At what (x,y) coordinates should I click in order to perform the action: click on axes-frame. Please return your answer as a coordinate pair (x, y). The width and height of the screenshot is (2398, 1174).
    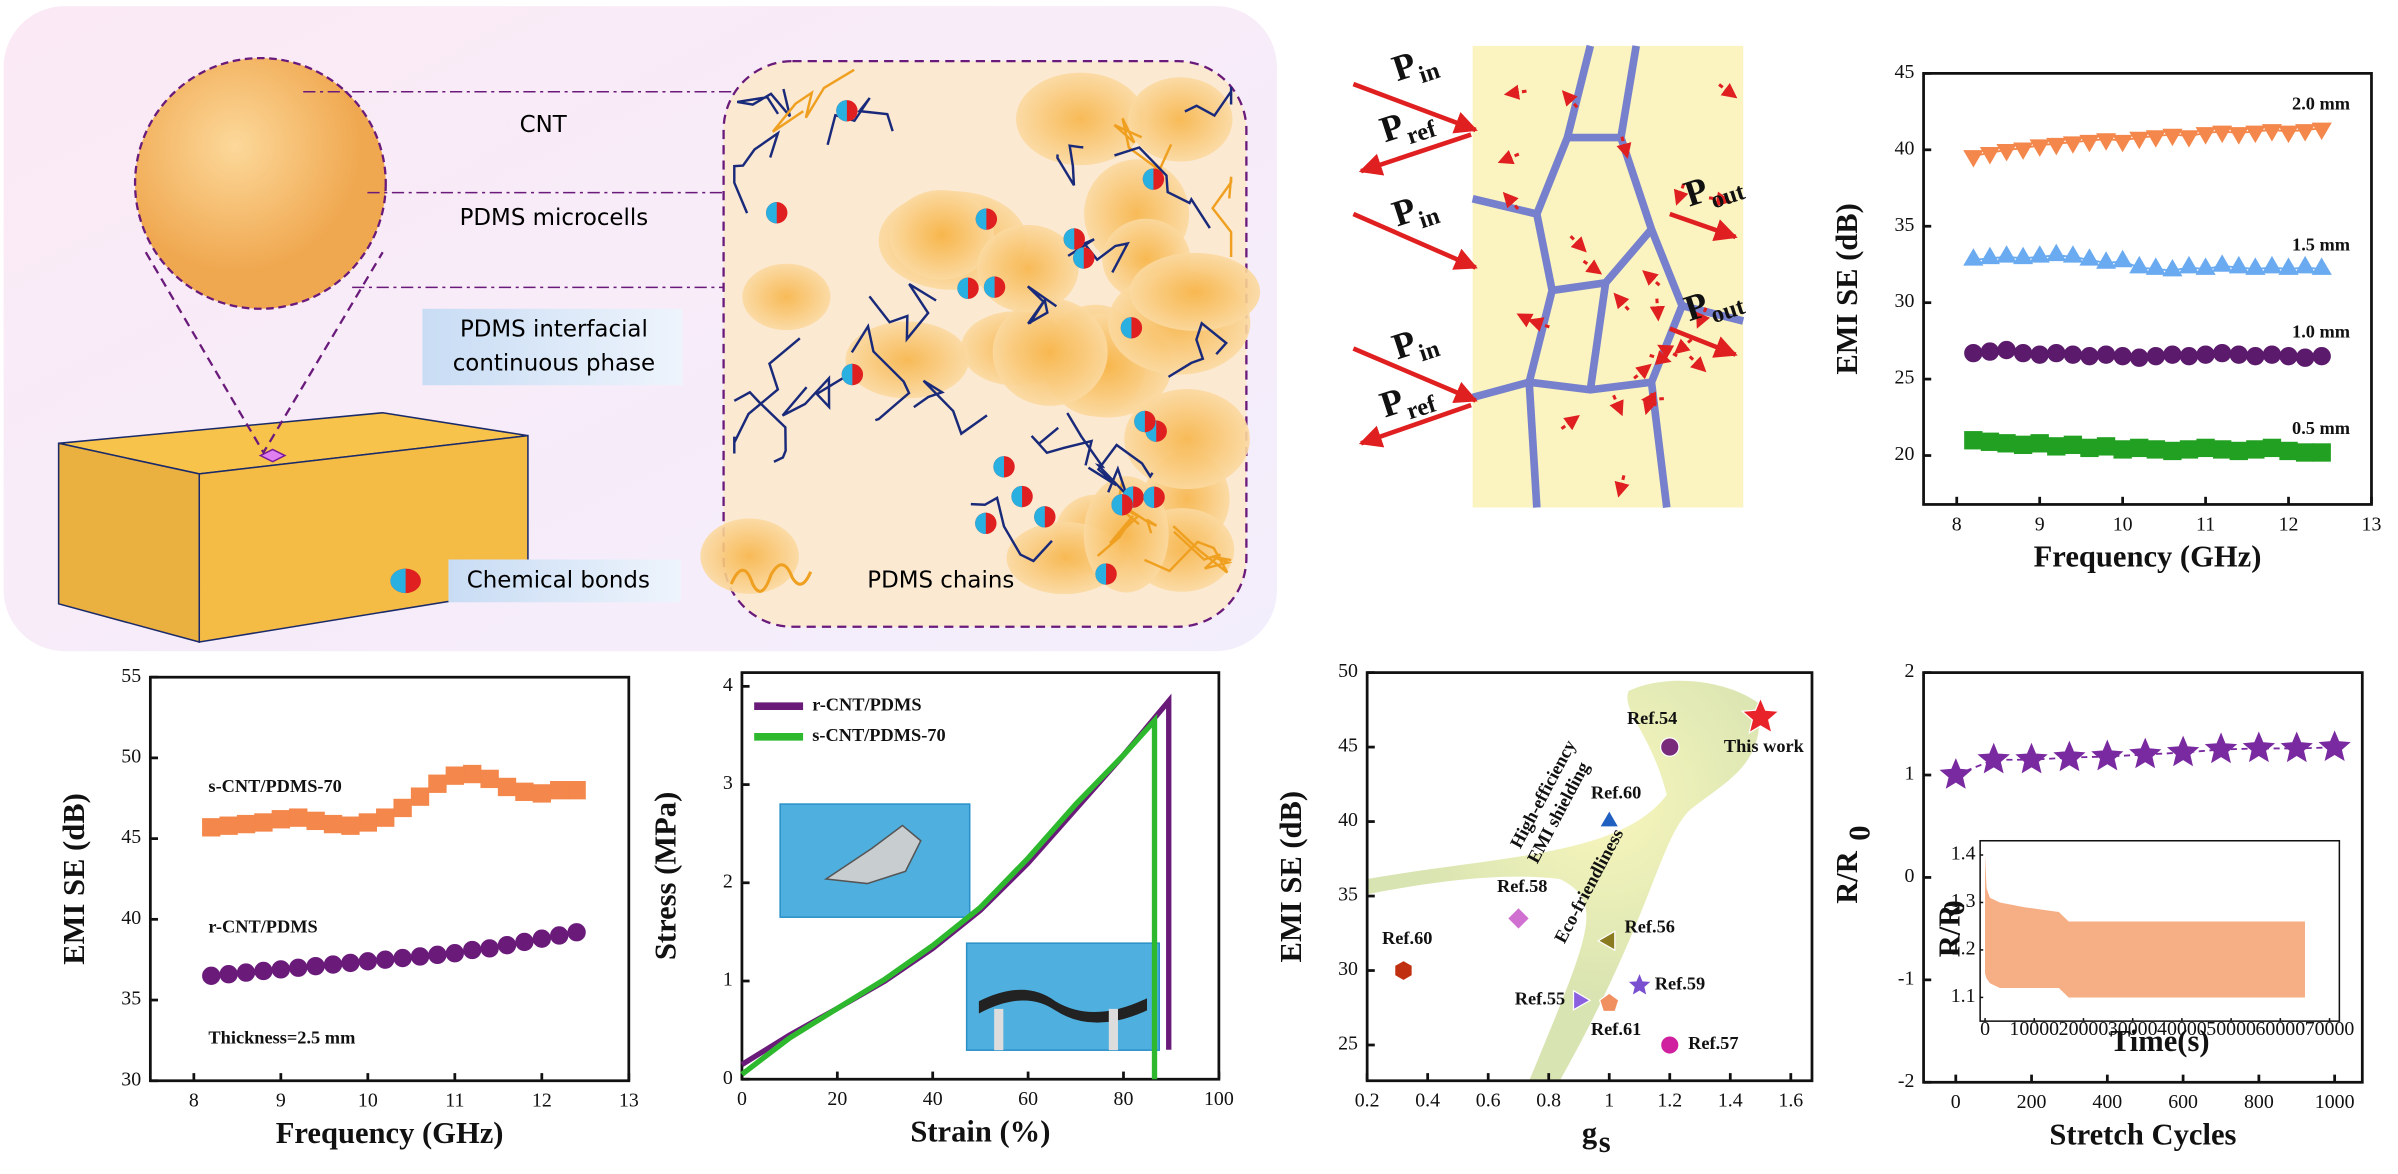
    Looking at the image, I should click on (1589, 877).